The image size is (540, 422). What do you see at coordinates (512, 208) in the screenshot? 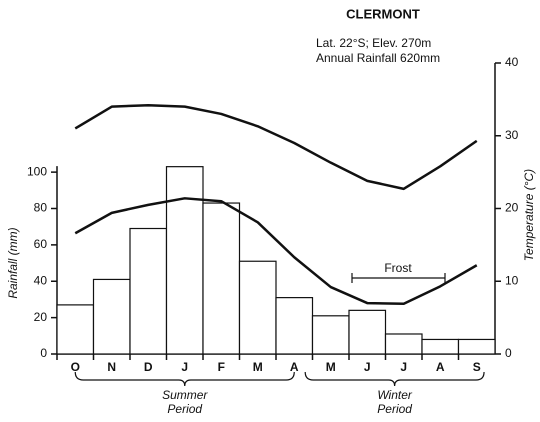
I see `y2-tick-label: 20` at bounding box center [512, 208].